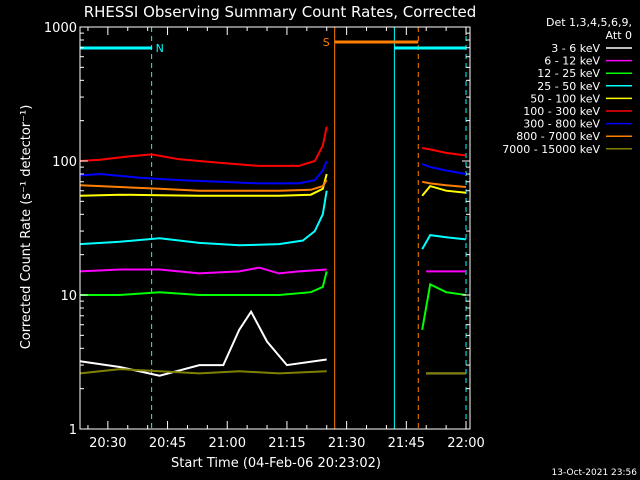 The image size is (640, 480). What do you see at coordinates (26, 227) in the screenshot?
I see `y-axis-label: Corrected Count Rate (s⁻¹ detector⁻¹)` at bounding box center [26, 227].